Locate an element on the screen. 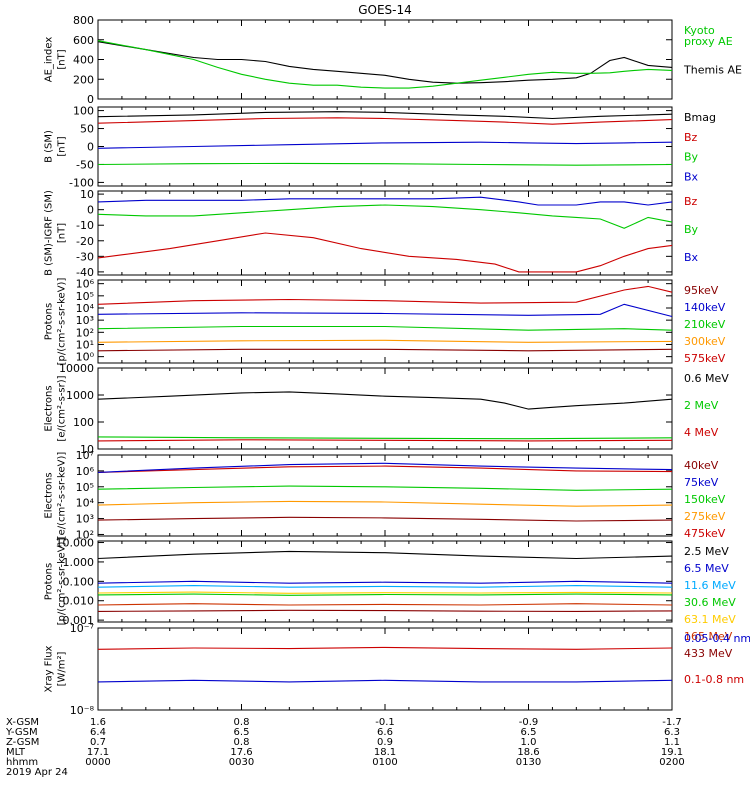 The width and height of the screenshot is (750, 800). y-tick-label: 400 is located at coordinates (83, 60).